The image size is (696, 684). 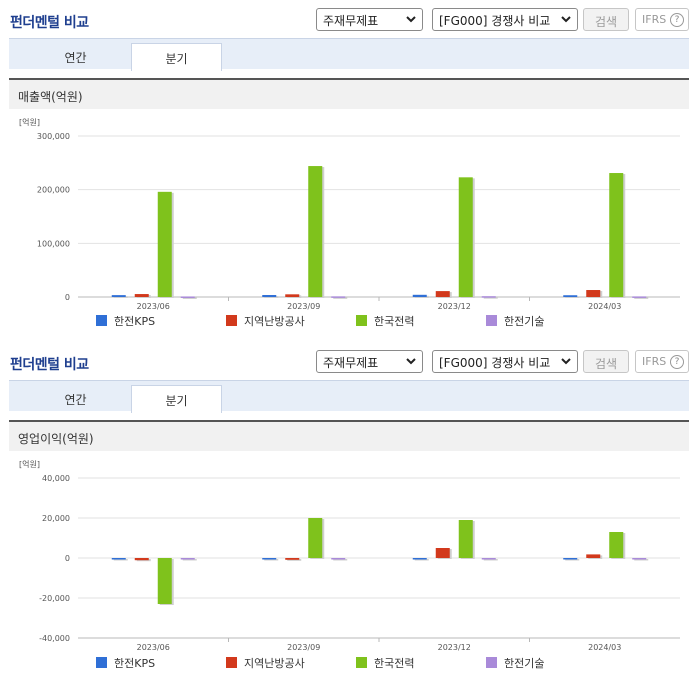 I want to click on section-header: 매출액(억원), so click(x=349, y=93).